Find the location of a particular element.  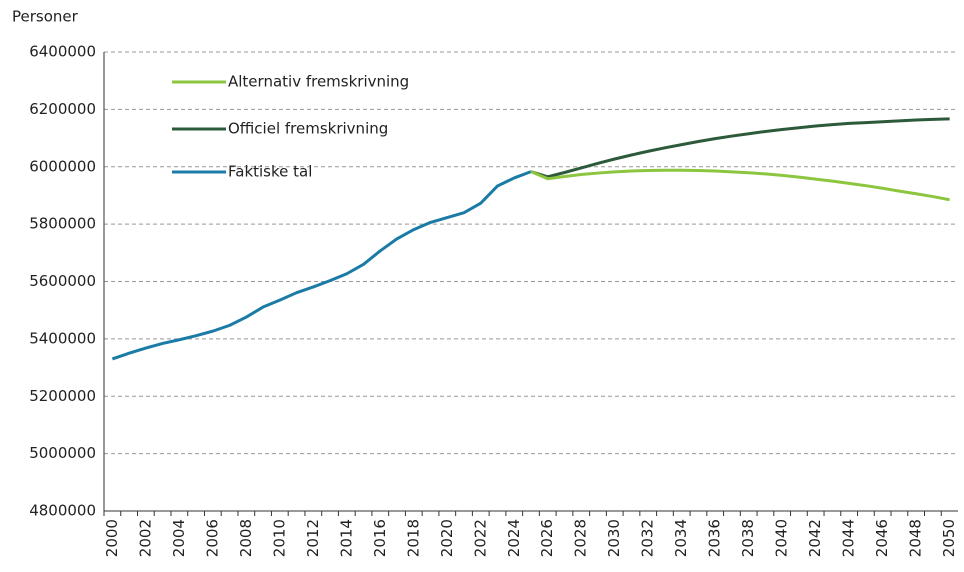

legend-label: Faktiske tal is located at coordinates (270, 172).